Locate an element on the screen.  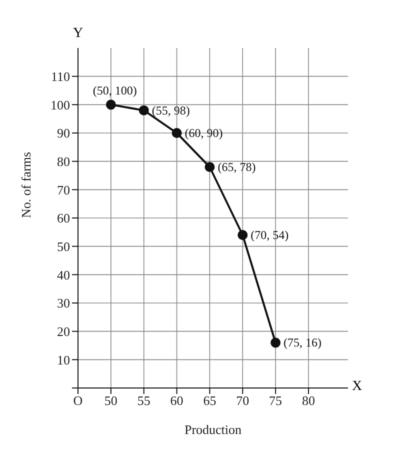
x-tick-label: 80 is located at coordinates (308, 400).